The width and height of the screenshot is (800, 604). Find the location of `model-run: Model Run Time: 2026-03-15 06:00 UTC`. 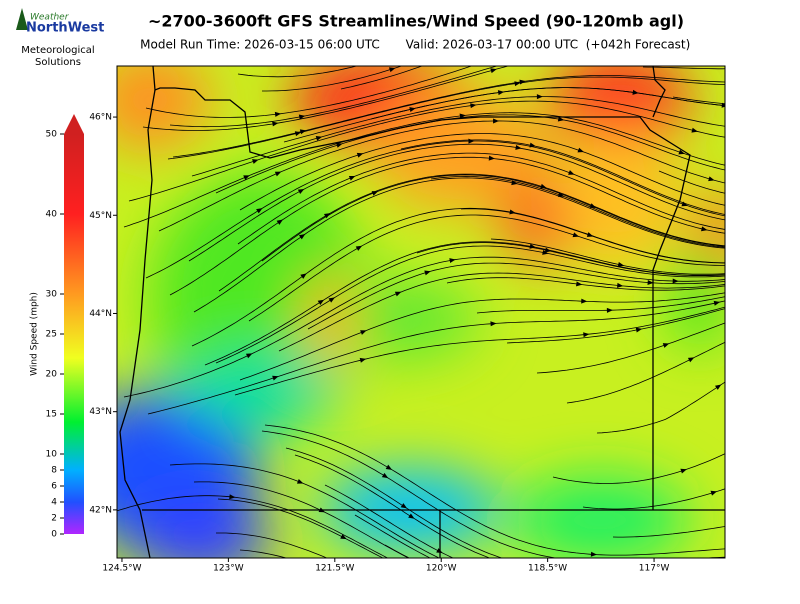

model-run: Model Run Time: 2026-03-15 06:00 UTC is located at coordinates (260, 45).